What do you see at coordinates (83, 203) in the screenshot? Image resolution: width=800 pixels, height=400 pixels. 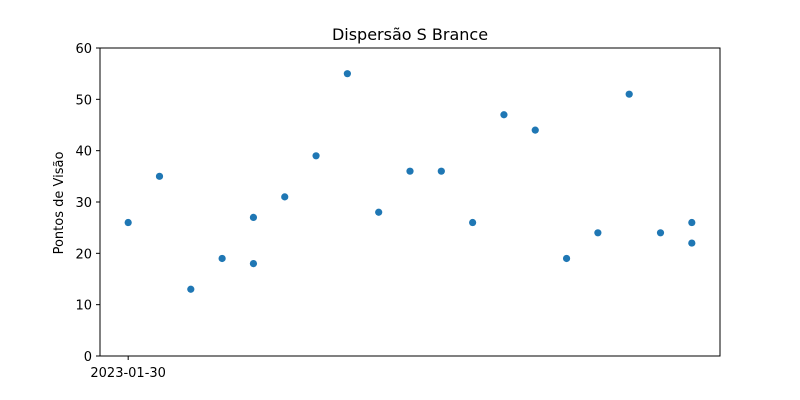 I see `y-tick-label: 30` at bounding box center [83, 203].